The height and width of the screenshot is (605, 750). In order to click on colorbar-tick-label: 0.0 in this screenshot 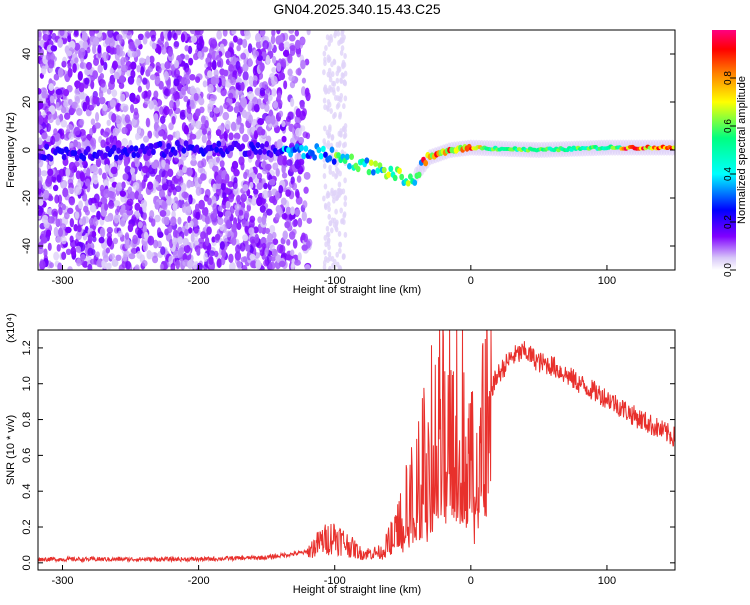, I will do `click(728, 270)`.